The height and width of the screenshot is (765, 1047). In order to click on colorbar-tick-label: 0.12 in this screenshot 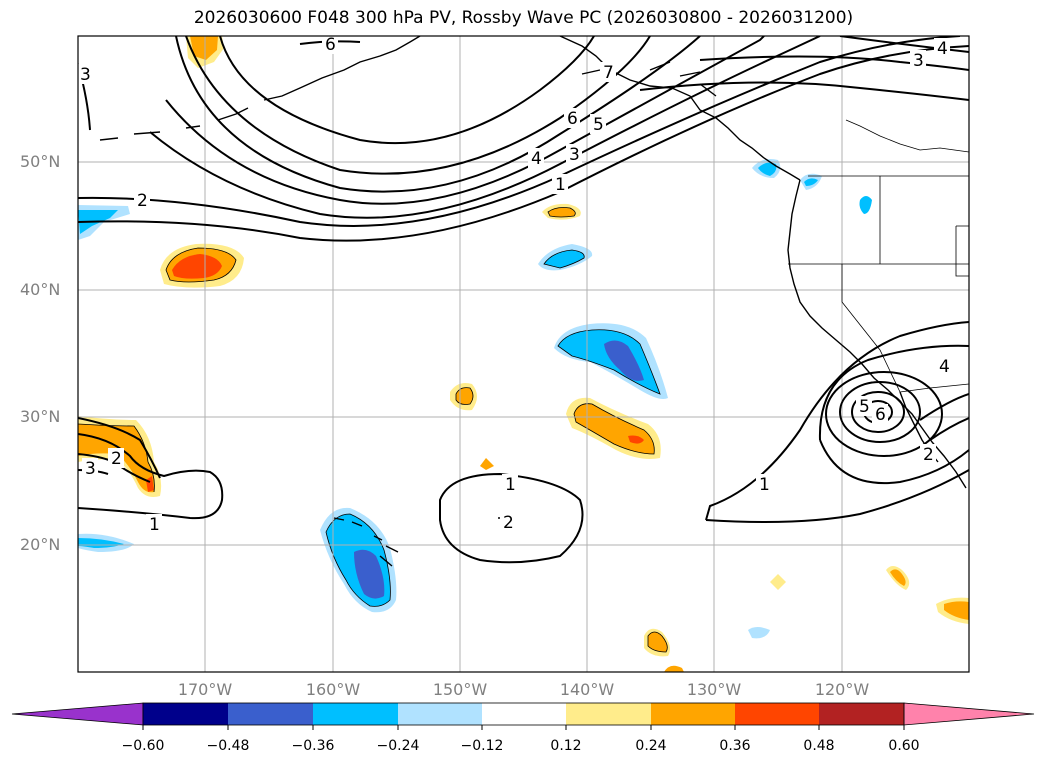, I will do `click(566, 746)`.